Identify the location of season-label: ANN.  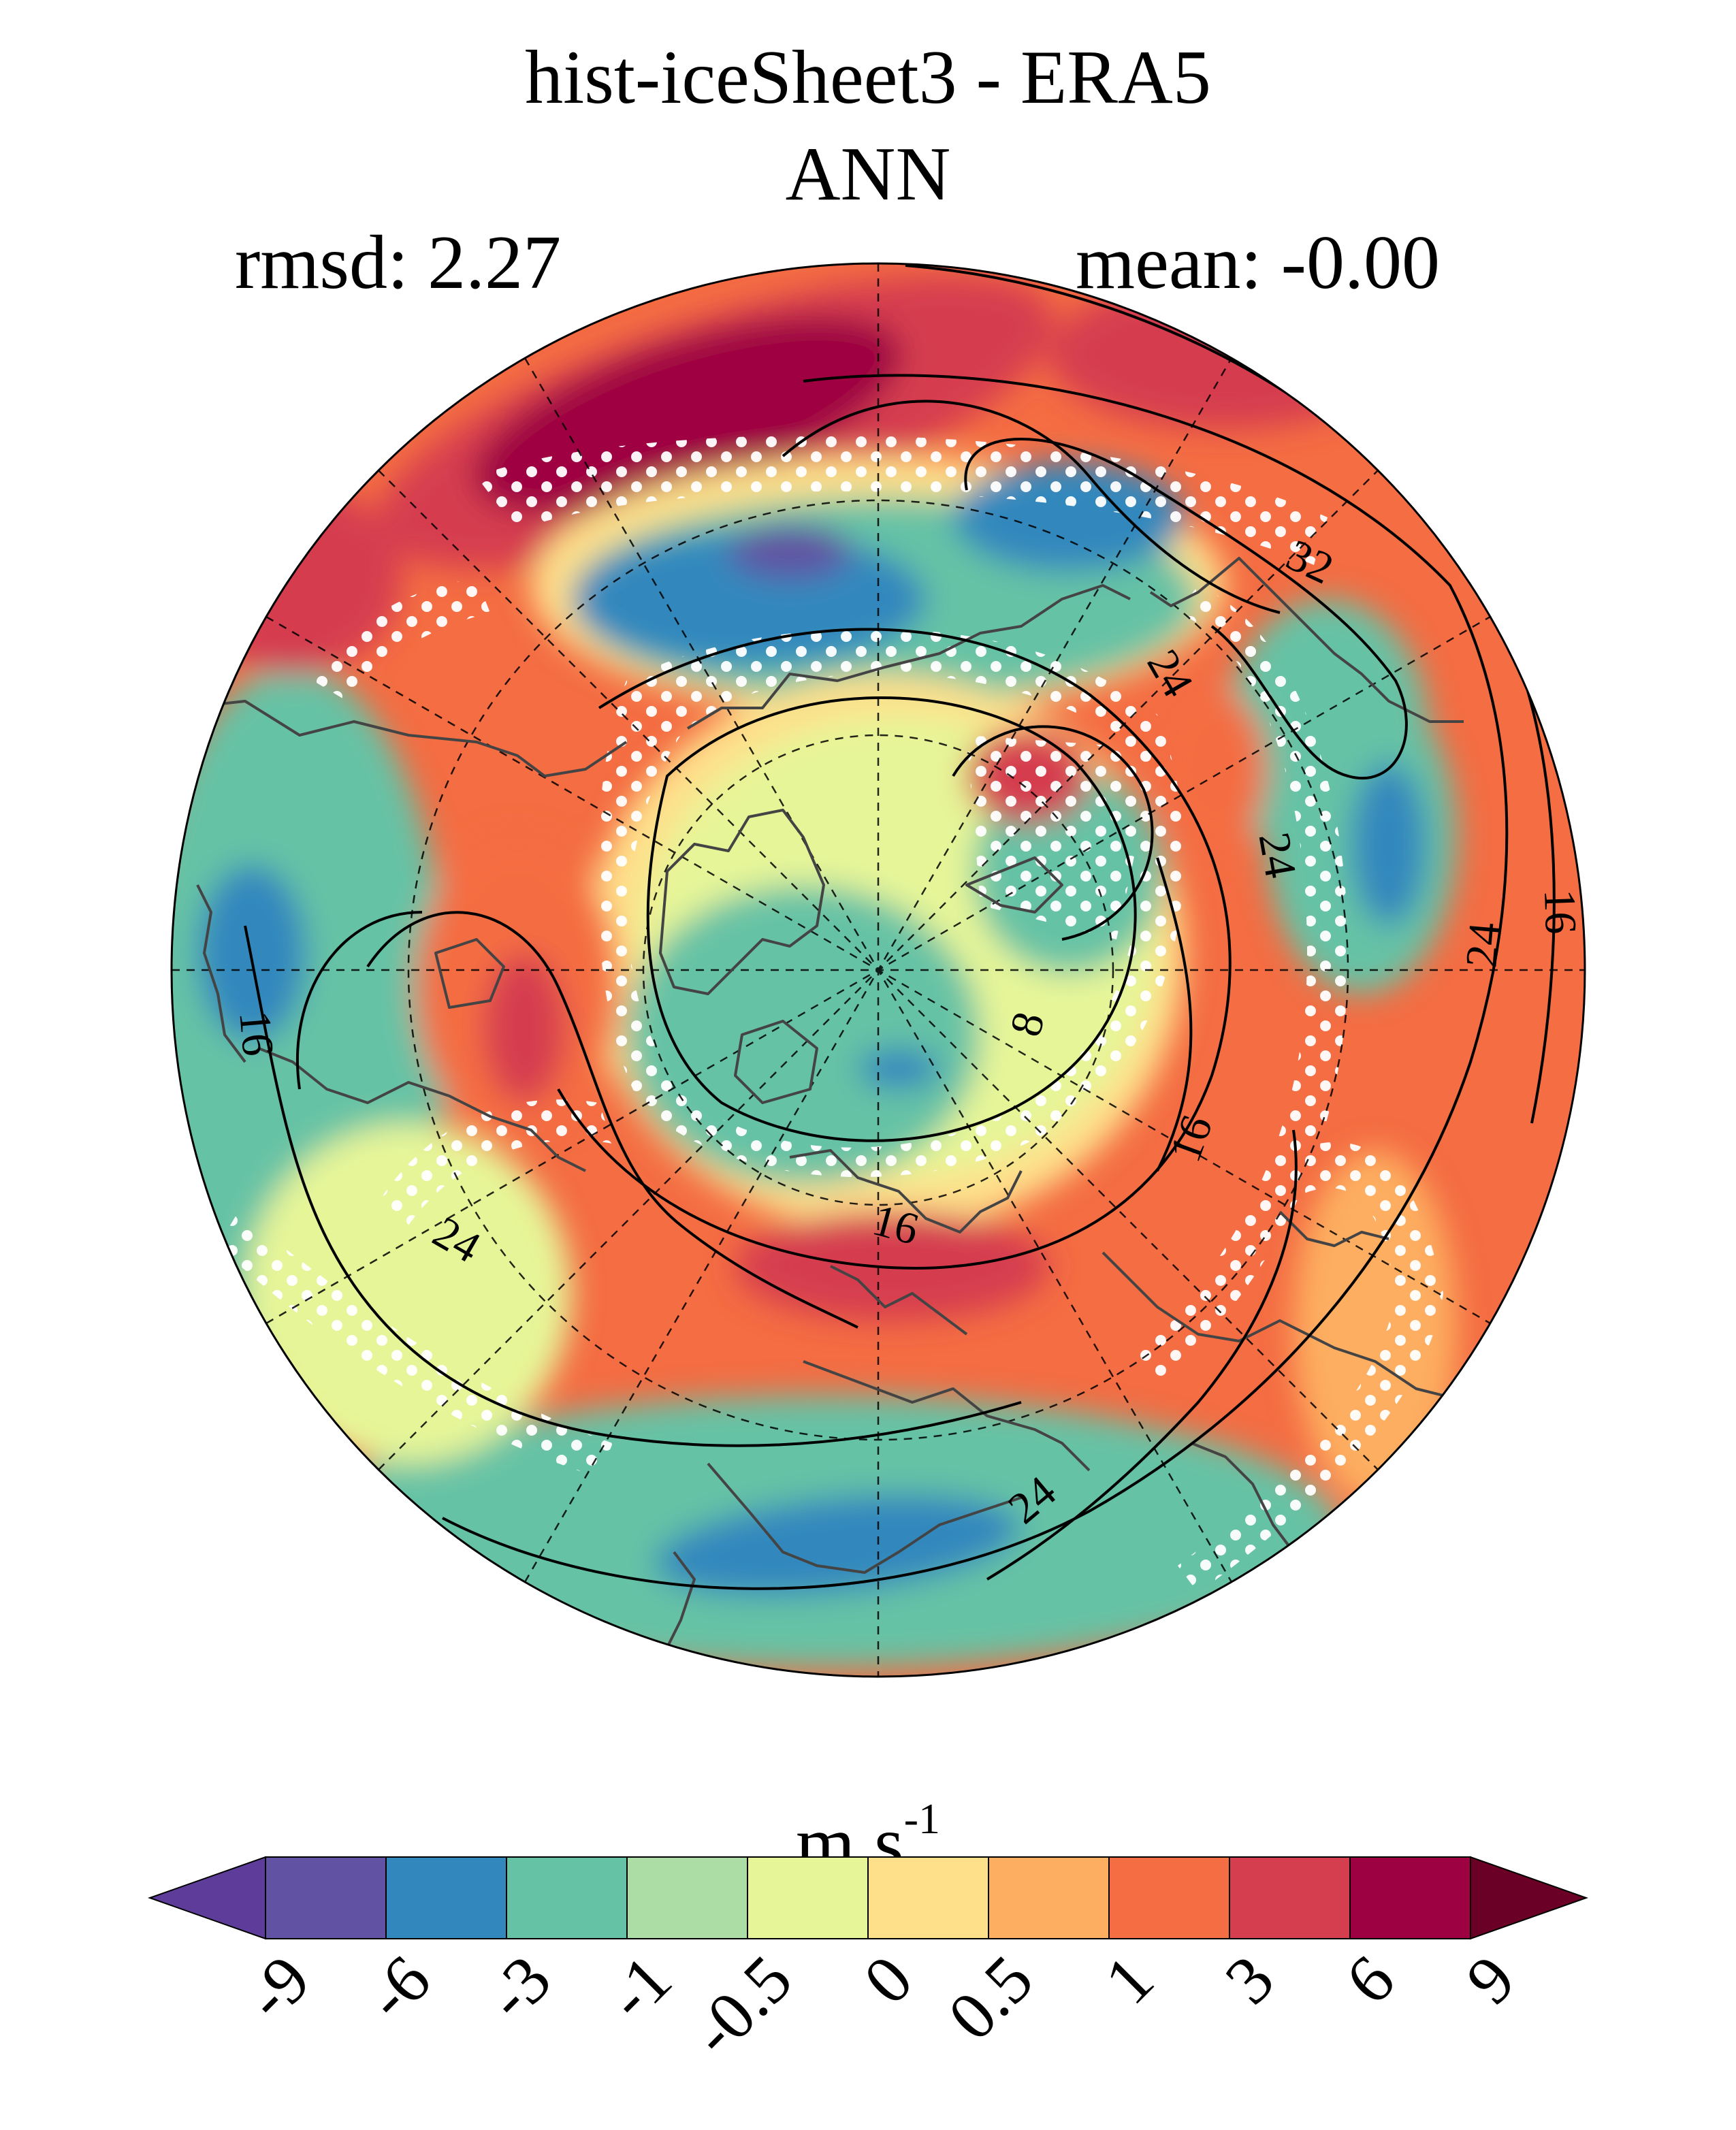
(868, 174).